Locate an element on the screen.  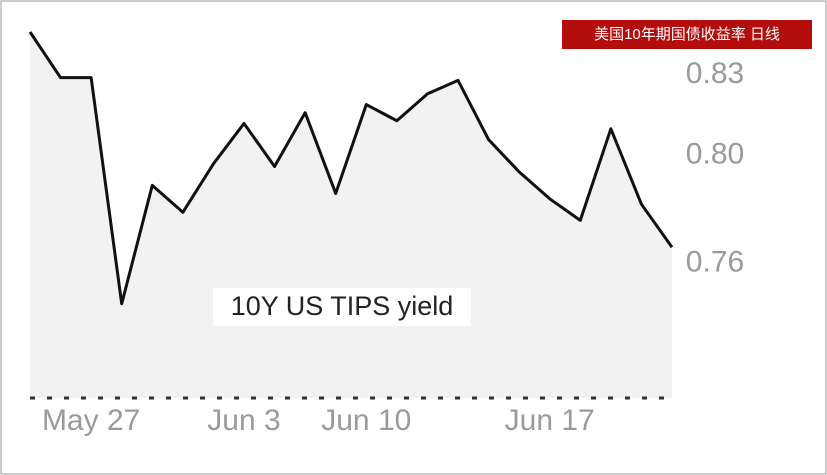
badge-box is located at coordinates (687, 34).